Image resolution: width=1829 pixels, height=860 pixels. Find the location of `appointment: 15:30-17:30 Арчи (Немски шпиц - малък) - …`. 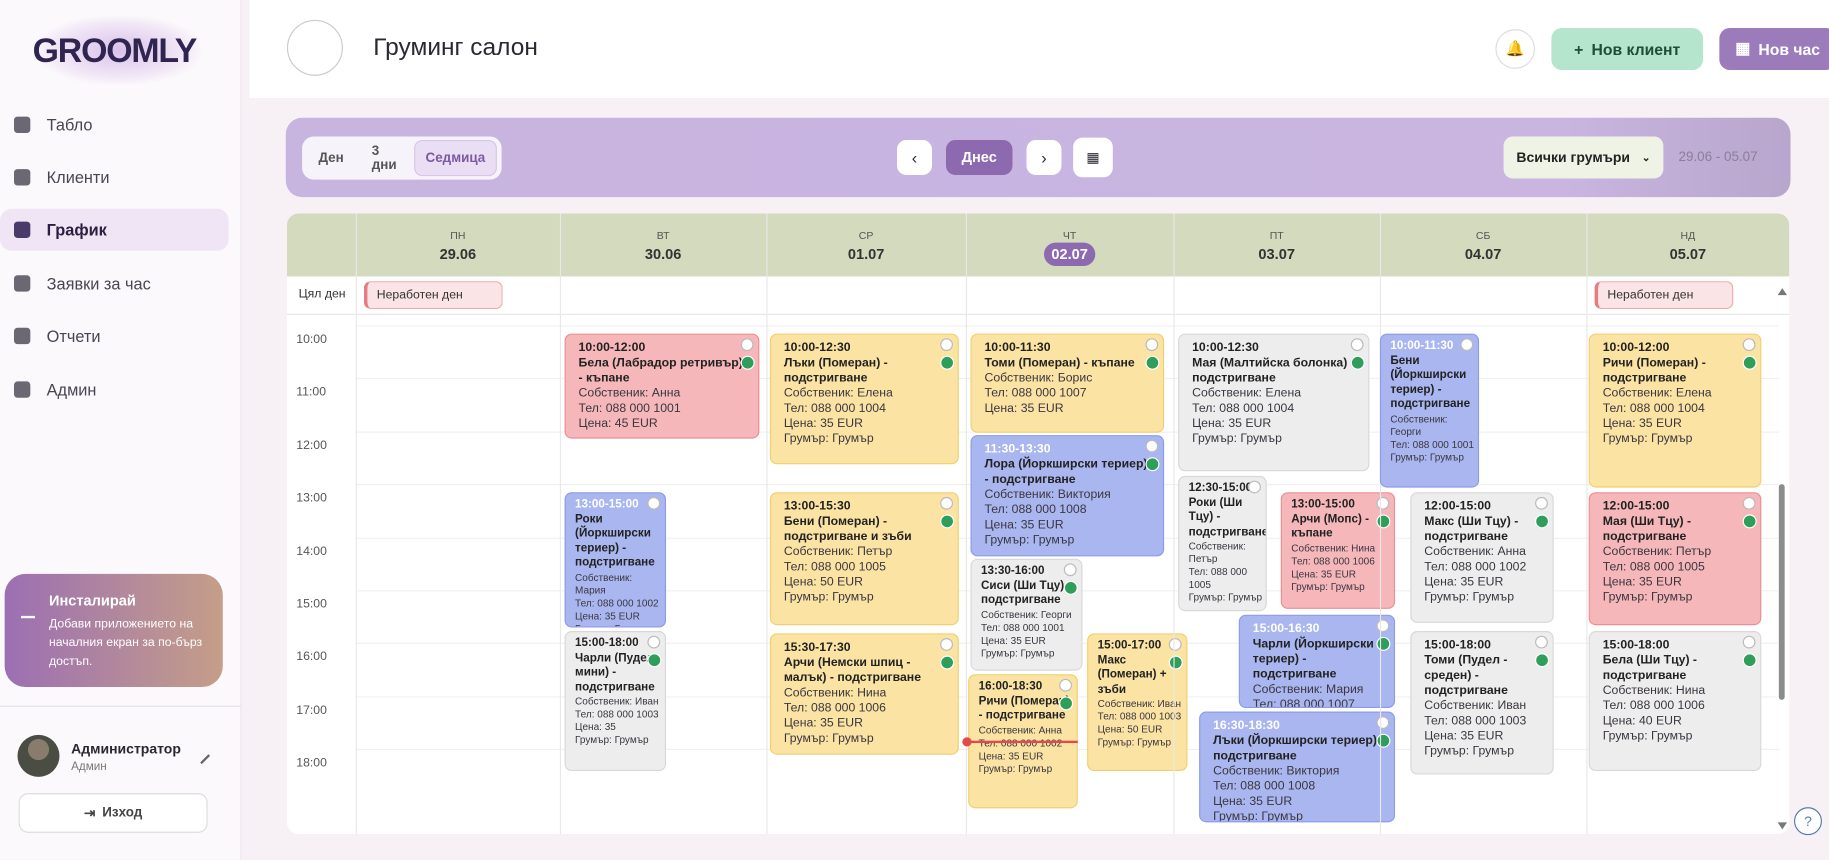

appointment: 15:30-17:30 Арчи (Немски шпиц - малък) - … is located at coordinates (864, 694).